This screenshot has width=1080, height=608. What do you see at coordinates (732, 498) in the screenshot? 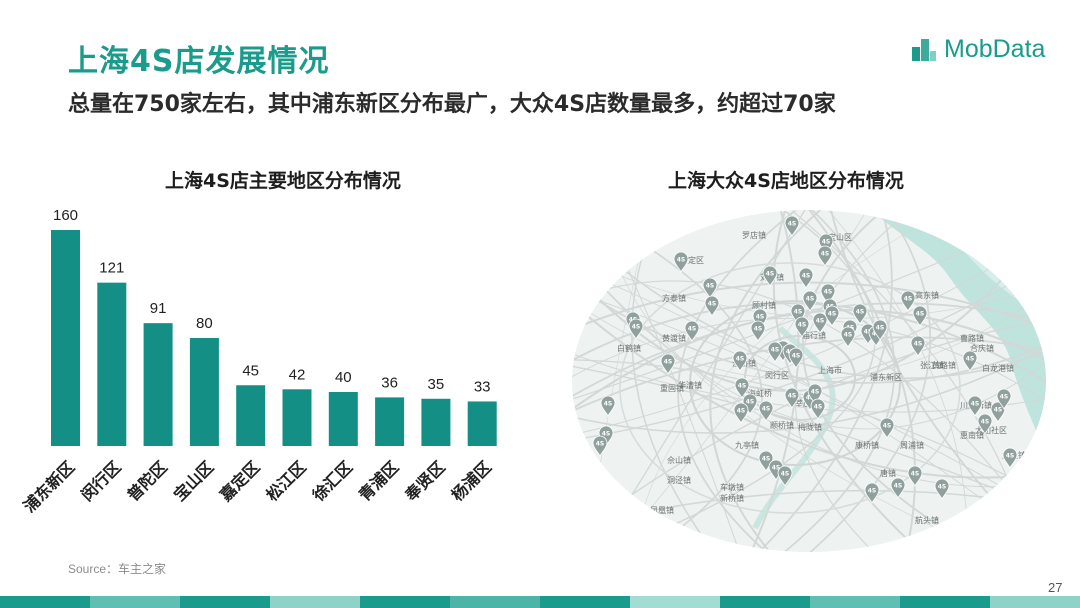
I see `map-place-label: 新桥镇` at bounding box center [732, 498].